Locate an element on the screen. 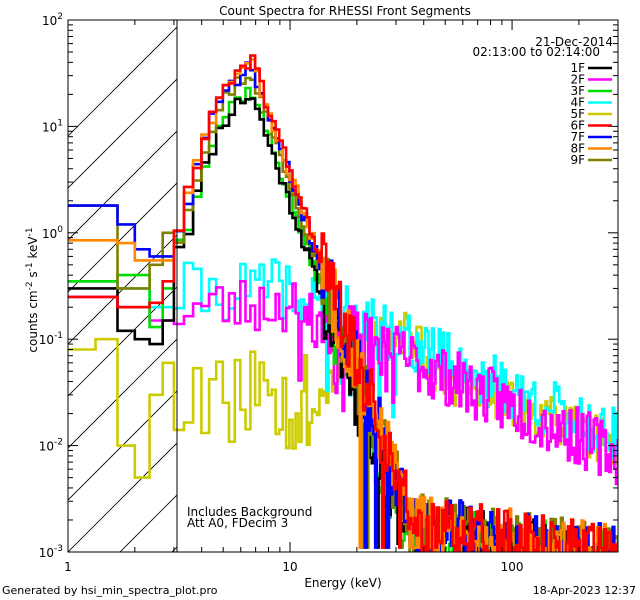  legend-label-1F: 1F is located at coordinates (577, 68).